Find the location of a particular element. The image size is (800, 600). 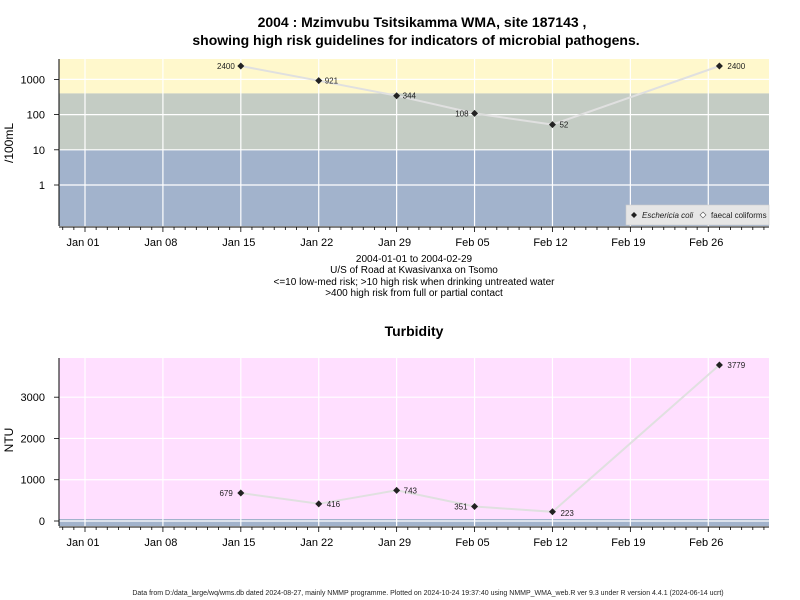

band-high-drinking-risk is located at coordinates (414, 121).